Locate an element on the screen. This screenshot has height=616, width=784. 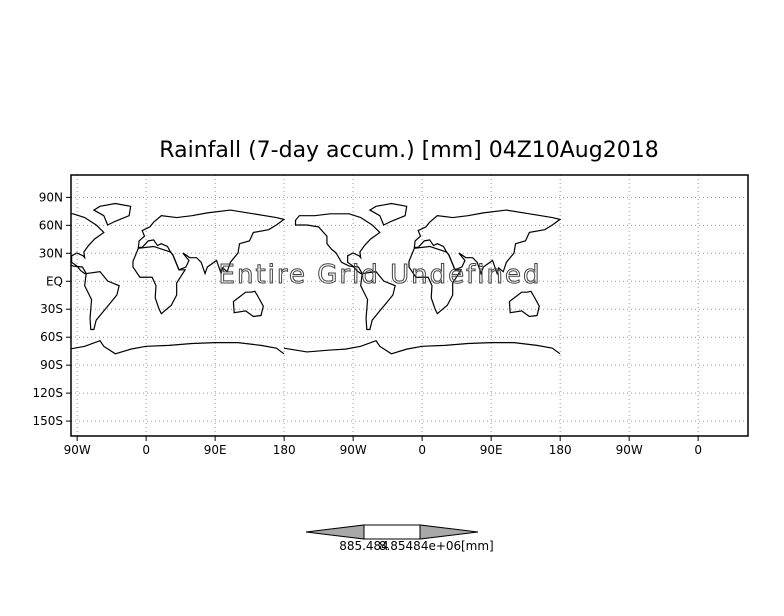
y-tick-label: 150S is located at coordinates (47, 421).